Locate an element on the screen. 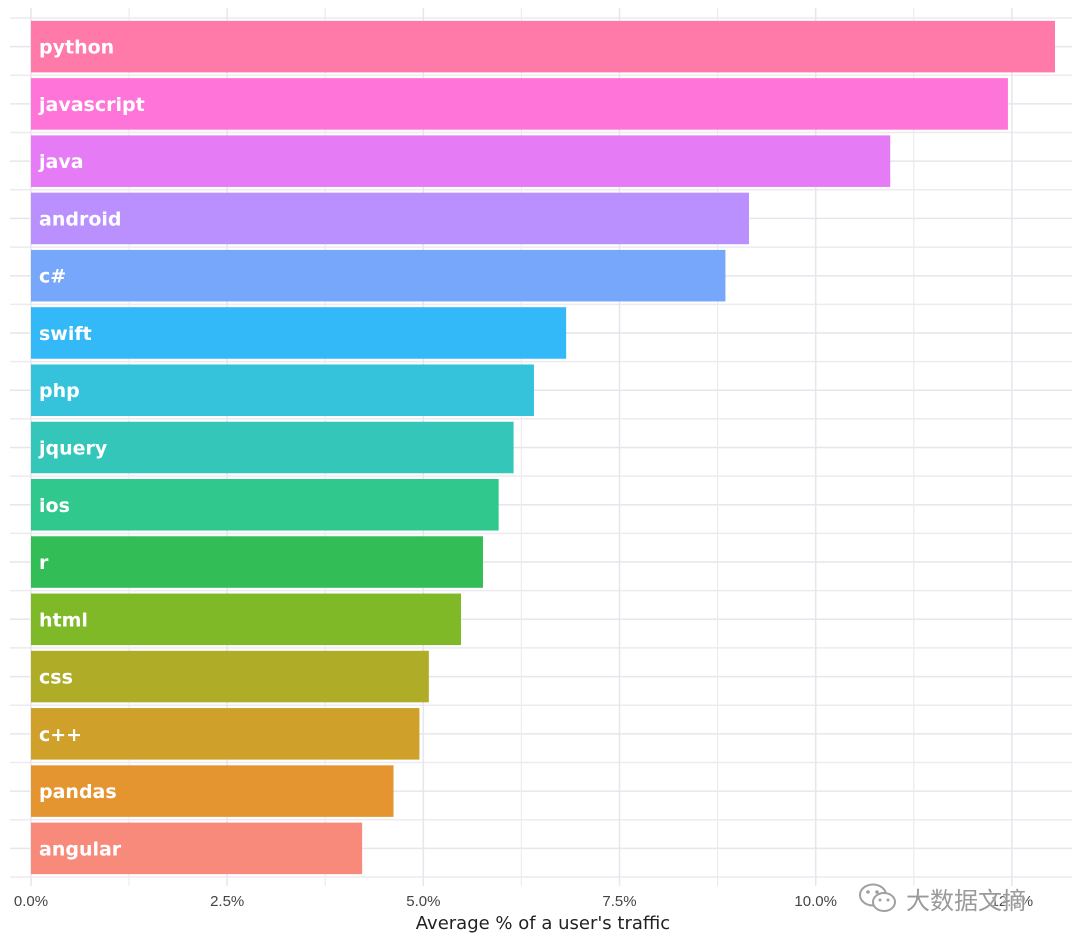  bar-swift: swift is located at coordinates (299, 333).